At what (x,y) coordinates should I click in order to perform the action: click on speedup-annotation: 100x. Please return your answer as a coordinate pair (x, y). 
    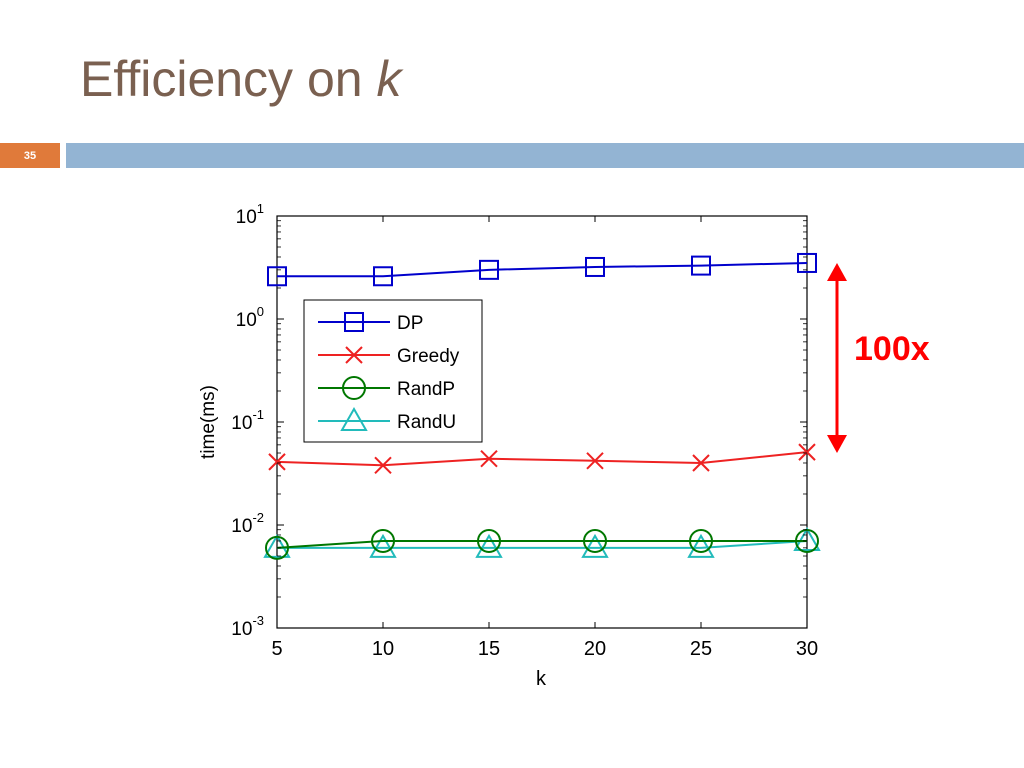
    Looking at the image, I should click on (892, 349).